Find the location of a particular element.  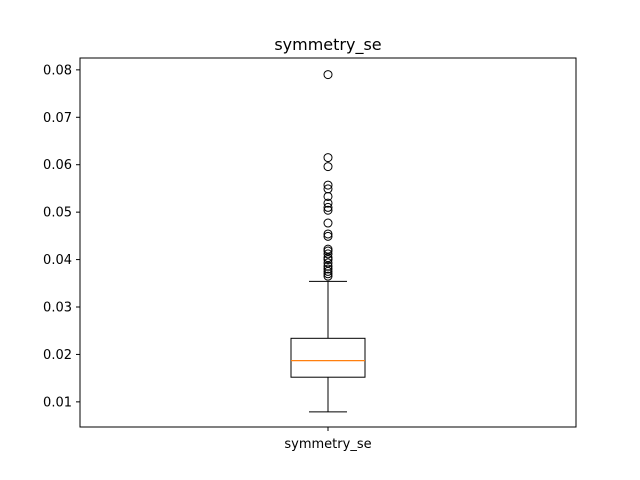

plot-area is located at coordinates (328, 241).